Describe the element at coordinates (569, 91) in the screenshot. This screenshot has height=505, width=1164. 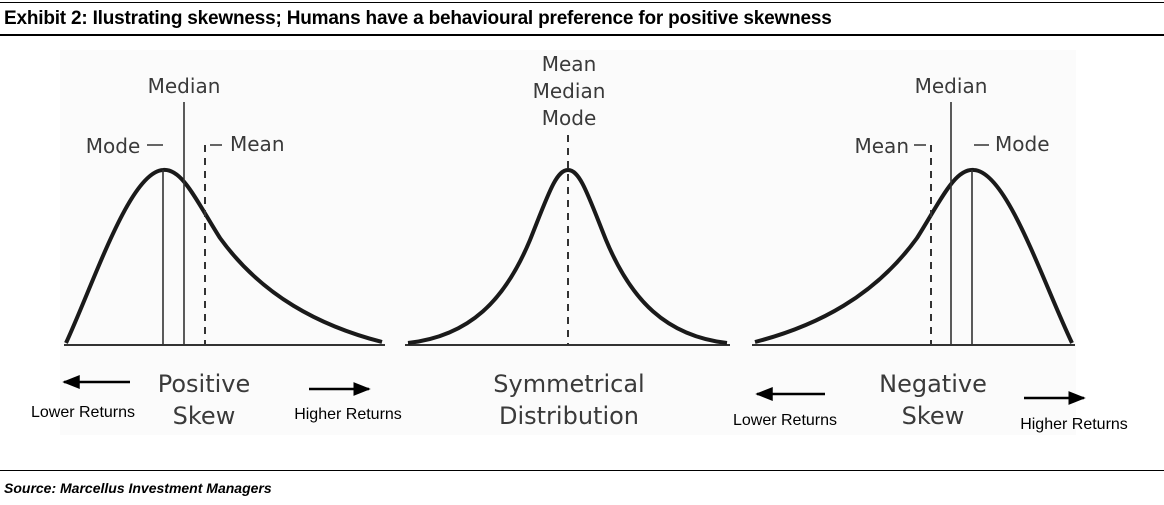
I see `symmetric-median-label: Median` at that location.